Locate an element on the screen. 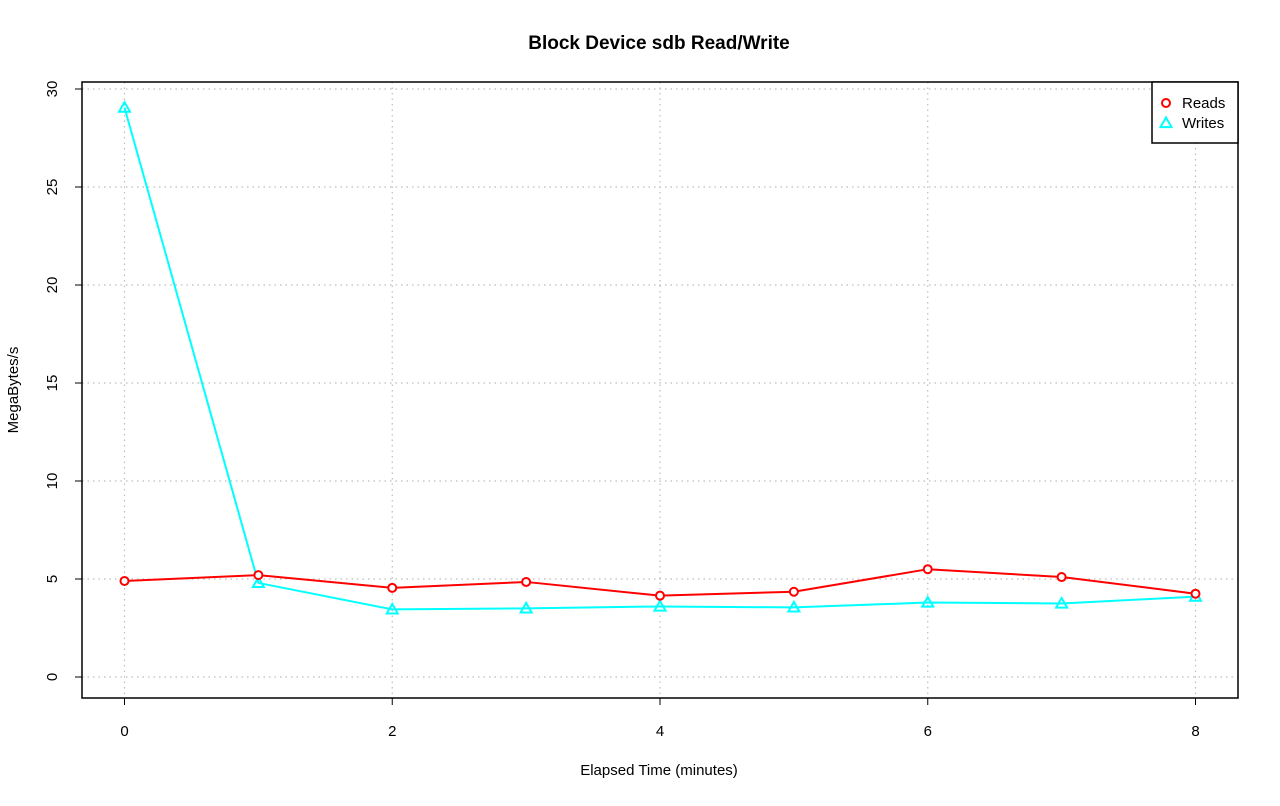 This screenshot has height=806, width=1280. legend-marker-writes is located at coordinates (1166, 122).